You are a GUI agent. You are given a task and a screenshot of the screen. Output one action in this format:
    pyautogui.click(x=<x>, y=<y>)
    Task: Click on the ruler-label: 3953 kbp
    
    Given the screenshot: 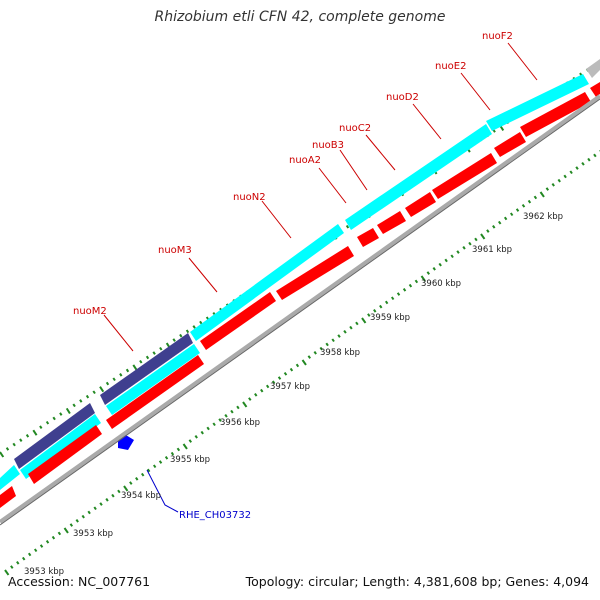 What is the action you would take?
    pyautogui.click(x=93, y=534)
    